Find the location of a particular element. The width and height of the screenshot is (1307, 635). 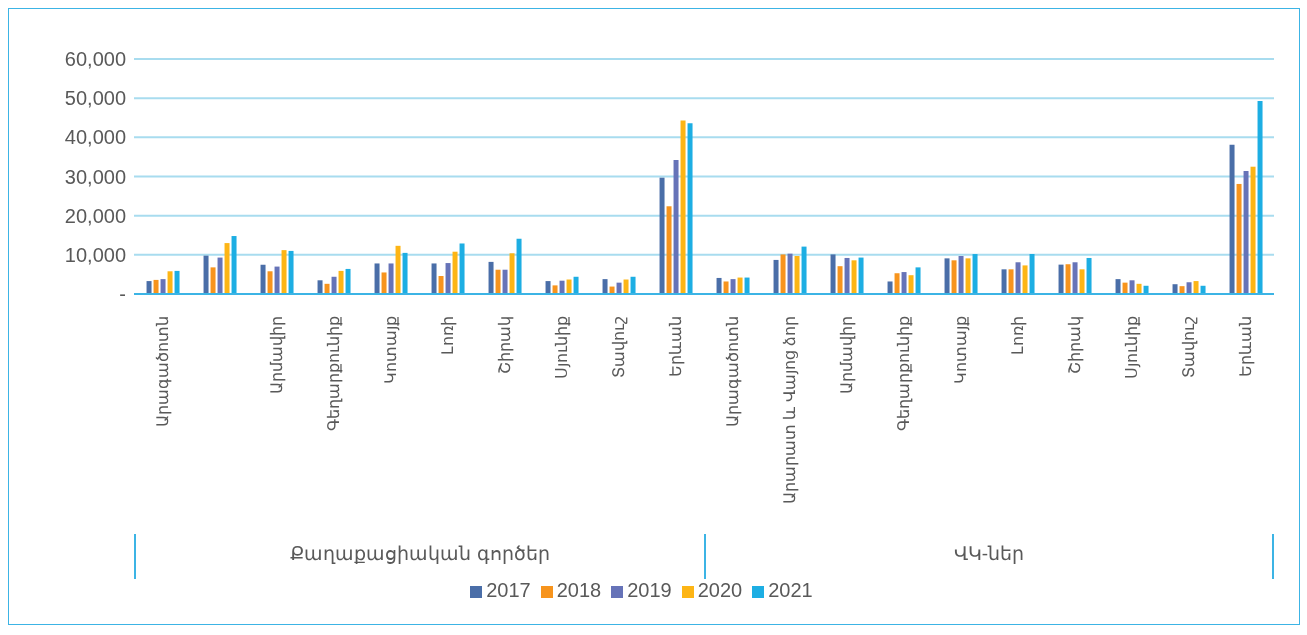

x-tick-label: Տավուշ is located at coordinates (619, 347).